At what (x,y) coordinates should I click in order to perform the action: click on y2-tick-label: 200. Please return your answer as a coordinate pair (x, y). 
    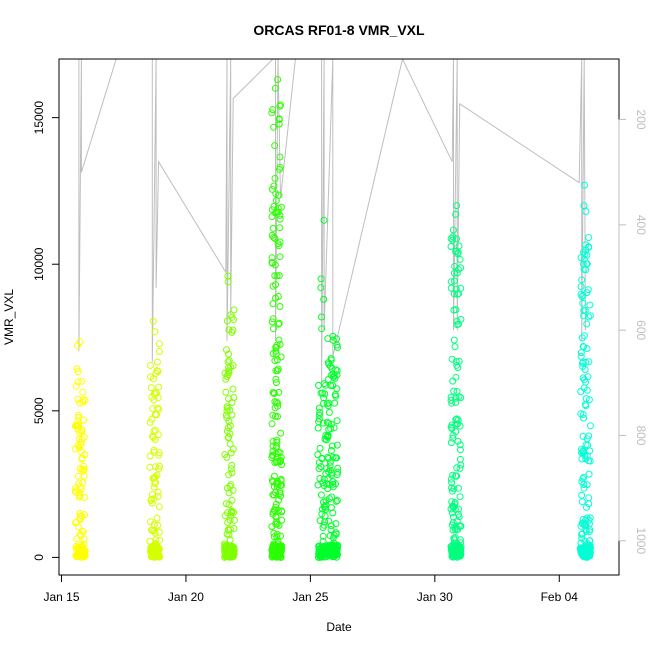
    Looking at the image, I should click on (641, 120).